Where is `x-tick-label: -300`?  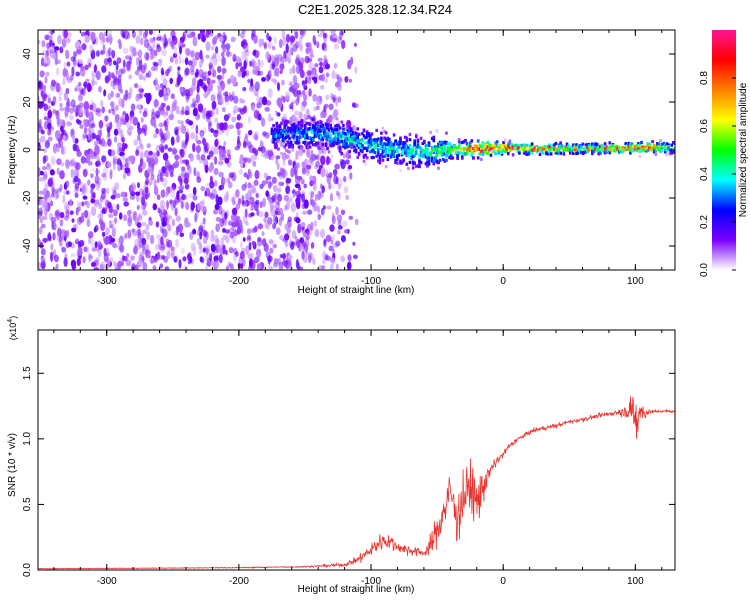 x-tick-label: -300 is located at coordinates (107, 281).